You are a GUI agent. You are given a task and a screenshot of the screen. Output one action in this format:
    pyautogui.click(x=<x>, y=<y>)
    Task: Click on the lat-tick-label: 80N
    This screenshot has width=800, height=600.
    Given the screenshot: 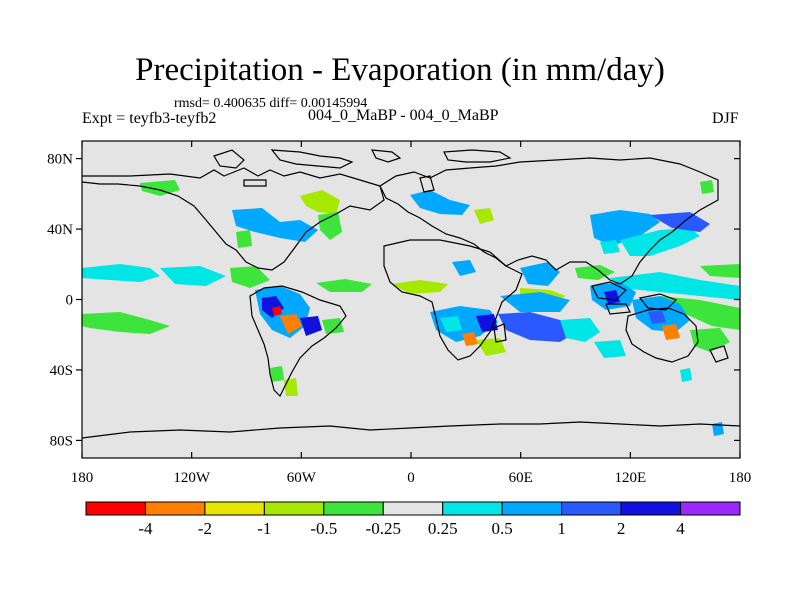 What is the action you would take?
    pyautogui.click(x=60, y=160)
    